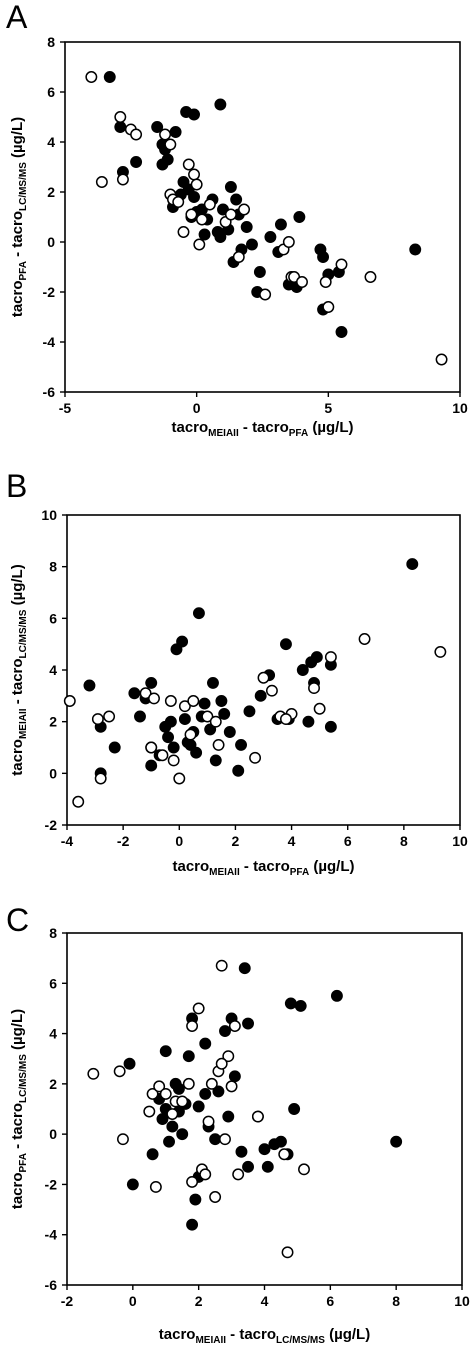 Image resolution: width=474 pixels, height=1355 pixels. I want to click on x-tick-label: -2, so click(123, 841).